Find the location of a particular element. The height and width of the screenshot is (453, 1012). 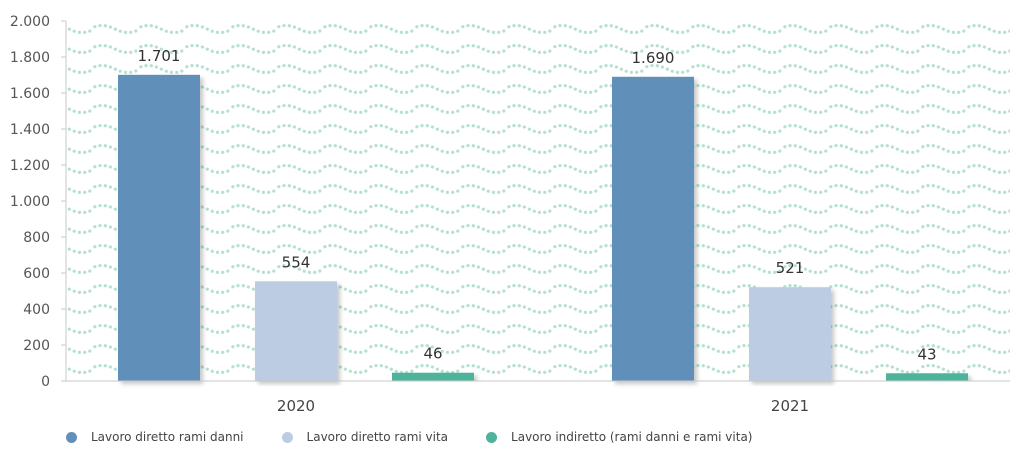

data-label-2021-2: 521 is located at coordinates (790, 268).